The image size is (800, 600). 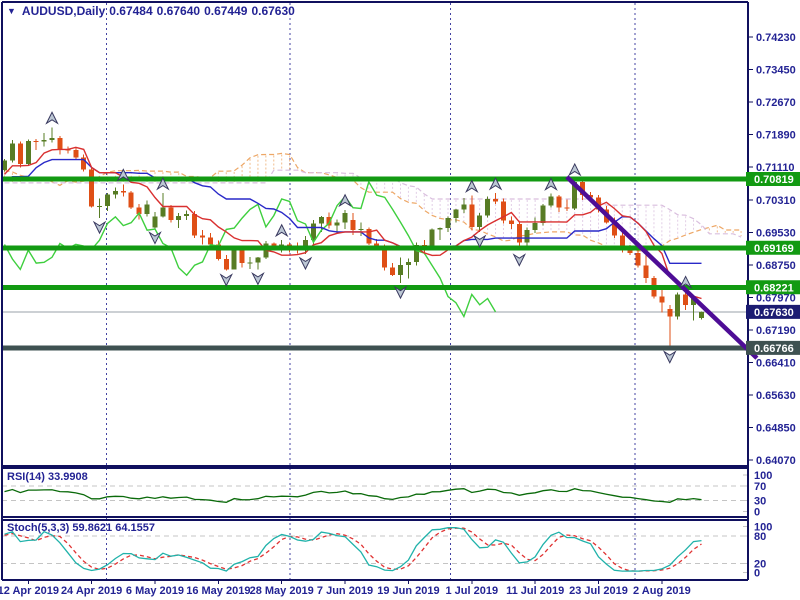 I want to click on axis-label: 0.72670, so click(x=776, y=103).